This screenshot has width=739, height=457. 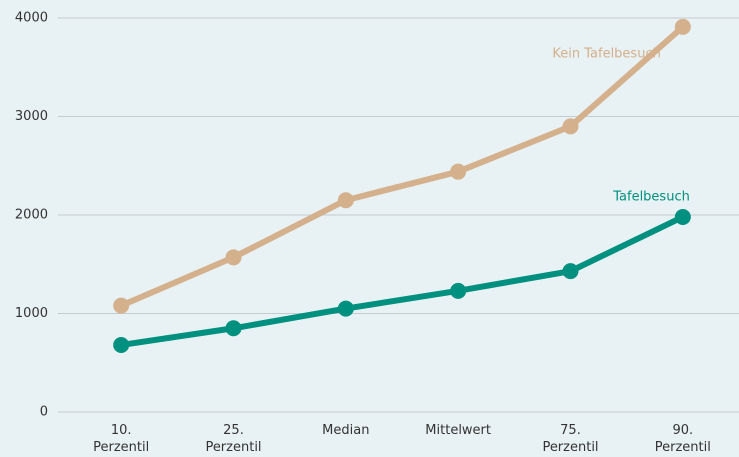 What do you see at coordinates (31, 116) in the screenshot?
I see `y-tick-label: 3000` at bounding box center [31, 116].